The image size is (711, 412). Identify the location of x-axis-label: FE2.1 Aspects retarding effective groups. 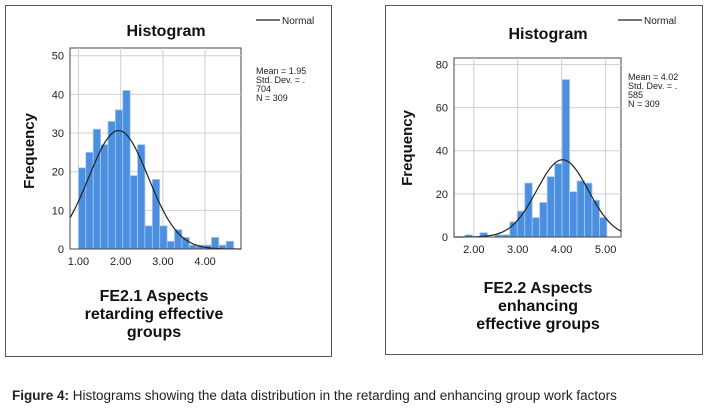
(154, 314).